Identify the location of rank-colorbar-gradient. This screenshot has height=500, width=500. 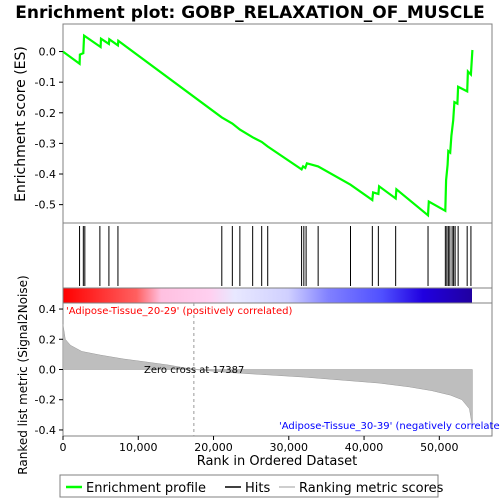
(267, 295).